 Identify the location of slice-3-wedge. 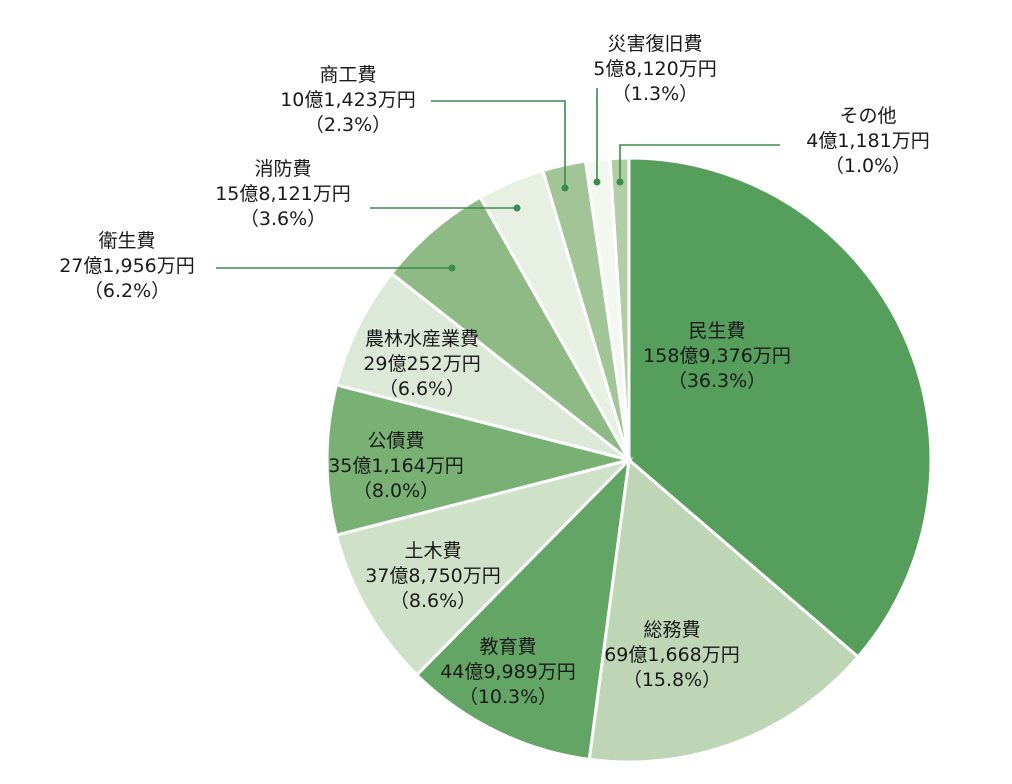
(523, 608).